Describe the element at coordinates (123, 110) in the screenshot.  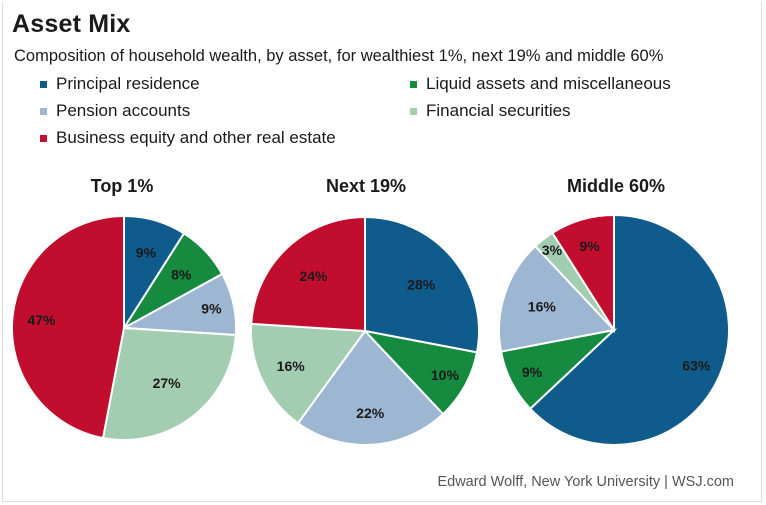
I see `legend-label: Pension accounts` at that location.